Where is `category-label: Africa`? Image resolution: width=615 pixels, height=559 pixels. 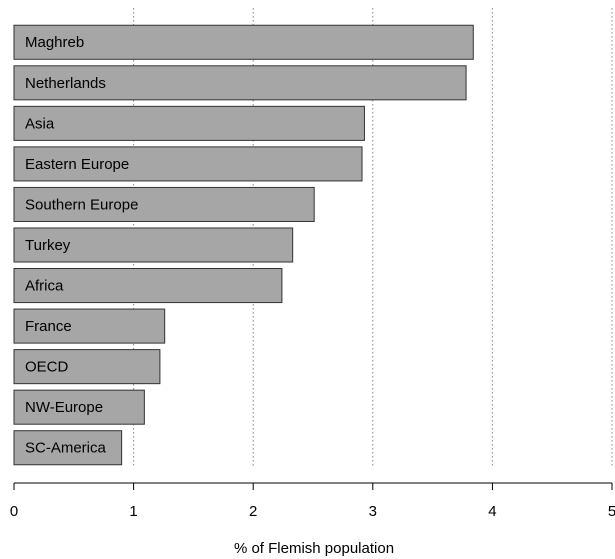 category-label: Africa is located at coordinates (44, 286).